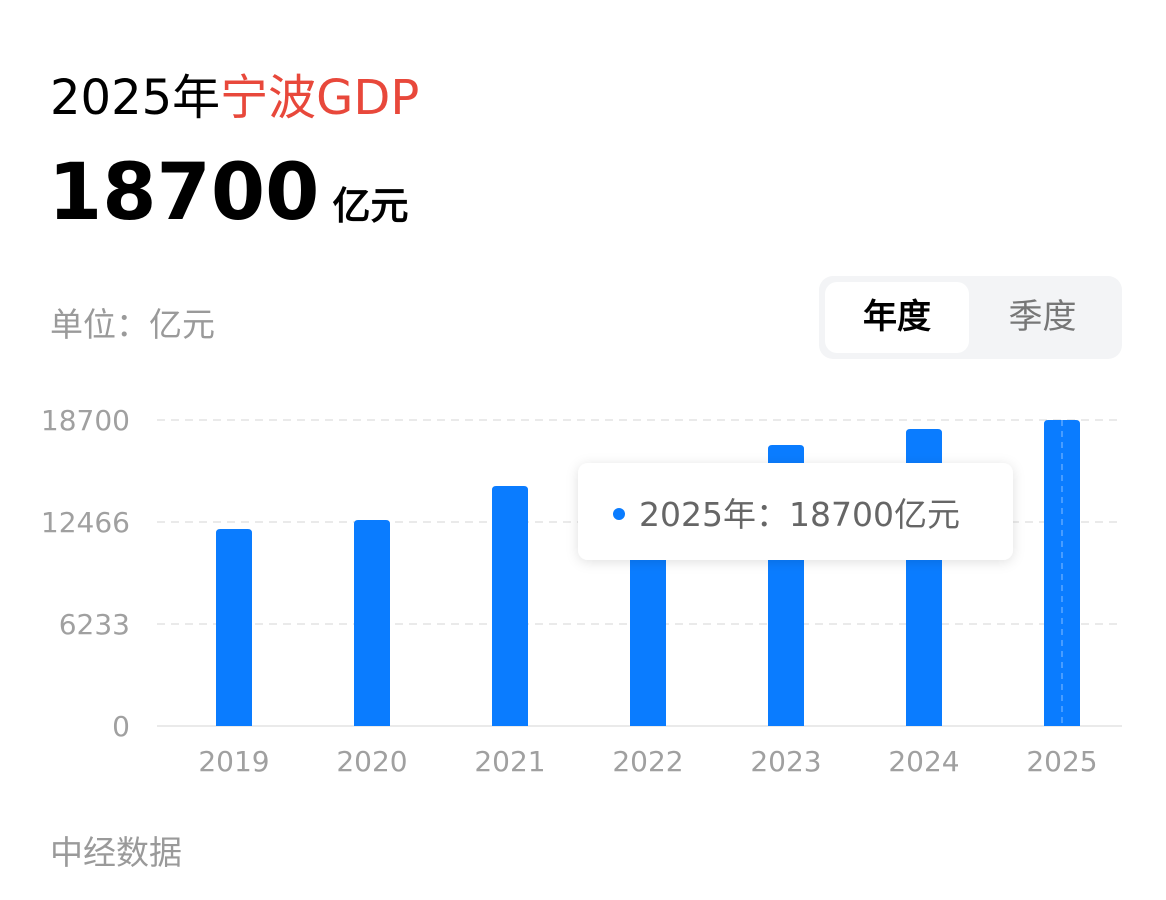  I want to click on headline-unit: 亿元, so click(370, 206).